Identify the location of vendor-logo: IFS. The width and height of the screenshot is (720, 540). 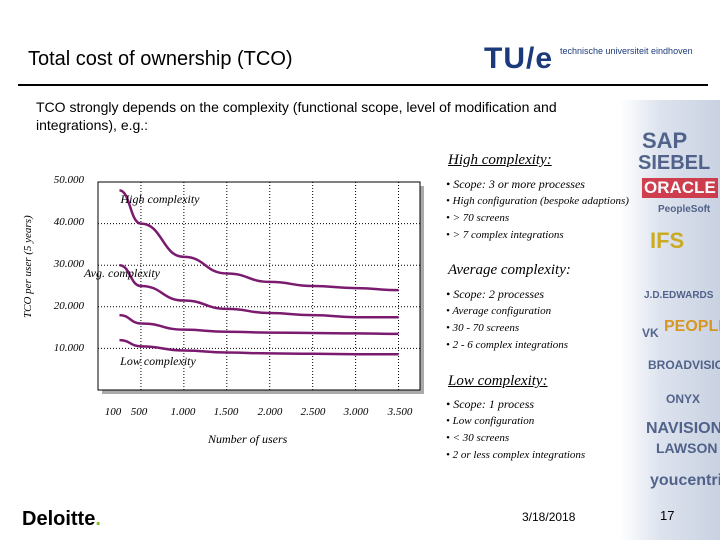
(667, 240).